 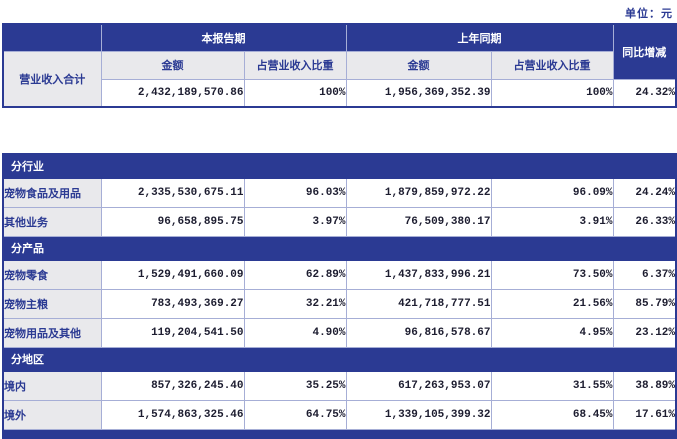 I want to click on cell-current-amount: 119,204,541.50, so click(x=172, y=332).